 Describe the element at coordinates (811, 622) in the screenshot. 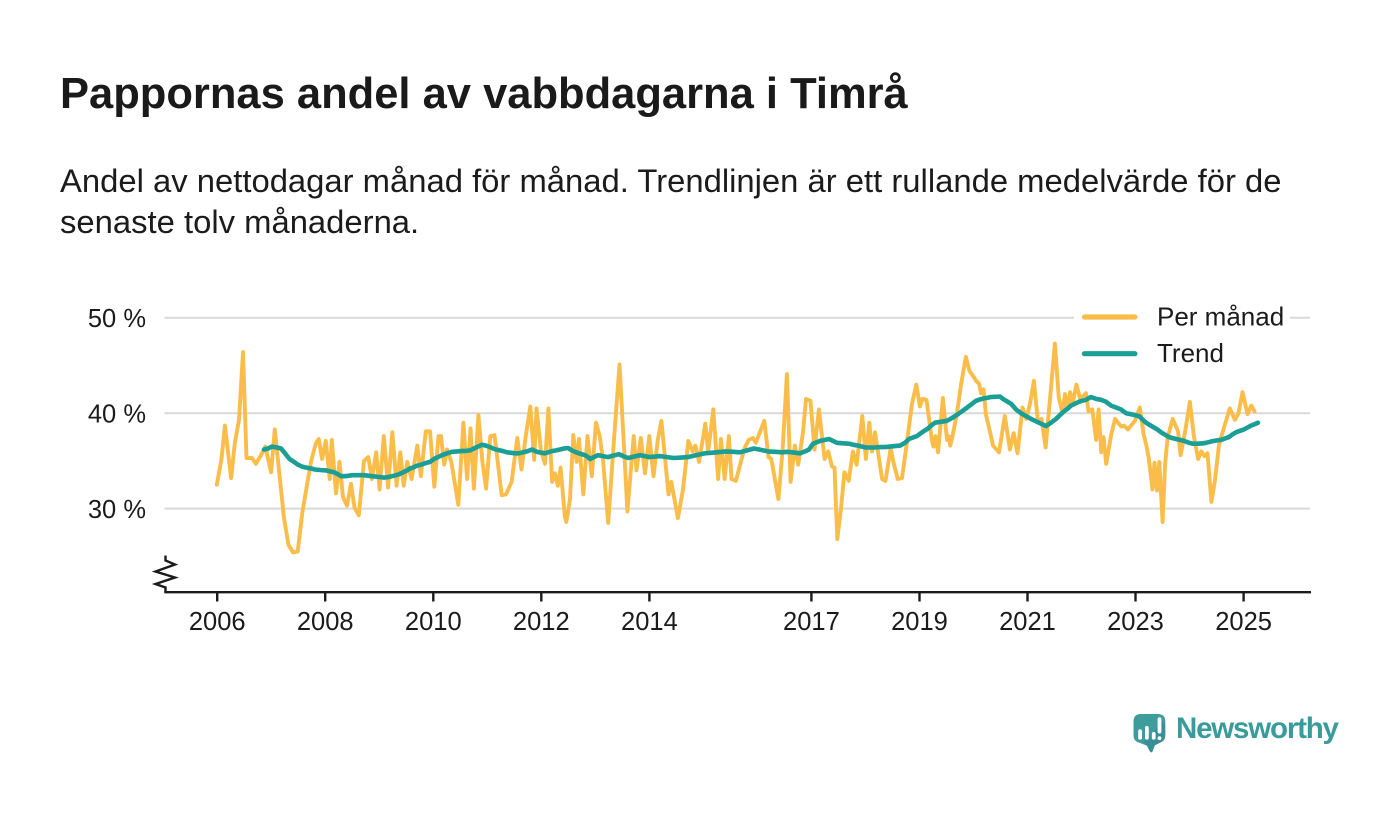

I see `svg-text: 2017` at that location.